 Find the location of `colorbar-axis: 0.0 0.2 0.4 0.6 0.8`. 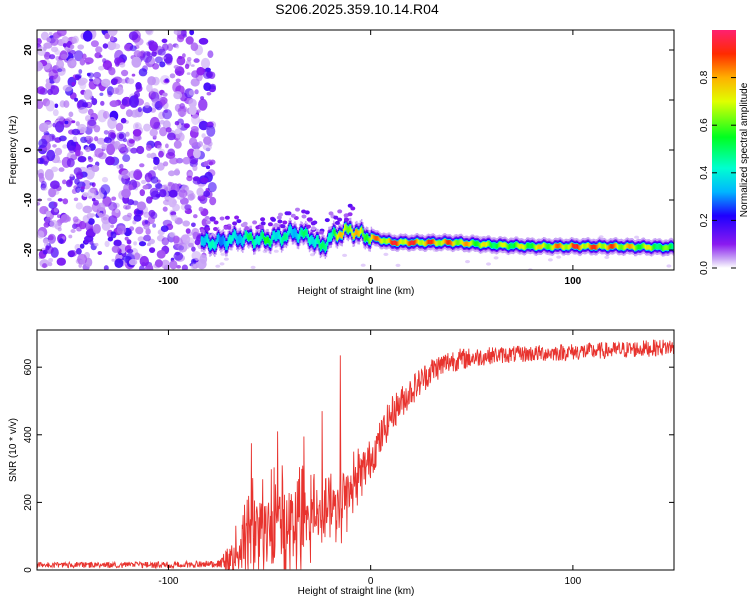

colorbar-axis: 0.0 0.2 0.4 0.6 0.8 is located at coordinates (717, 172).